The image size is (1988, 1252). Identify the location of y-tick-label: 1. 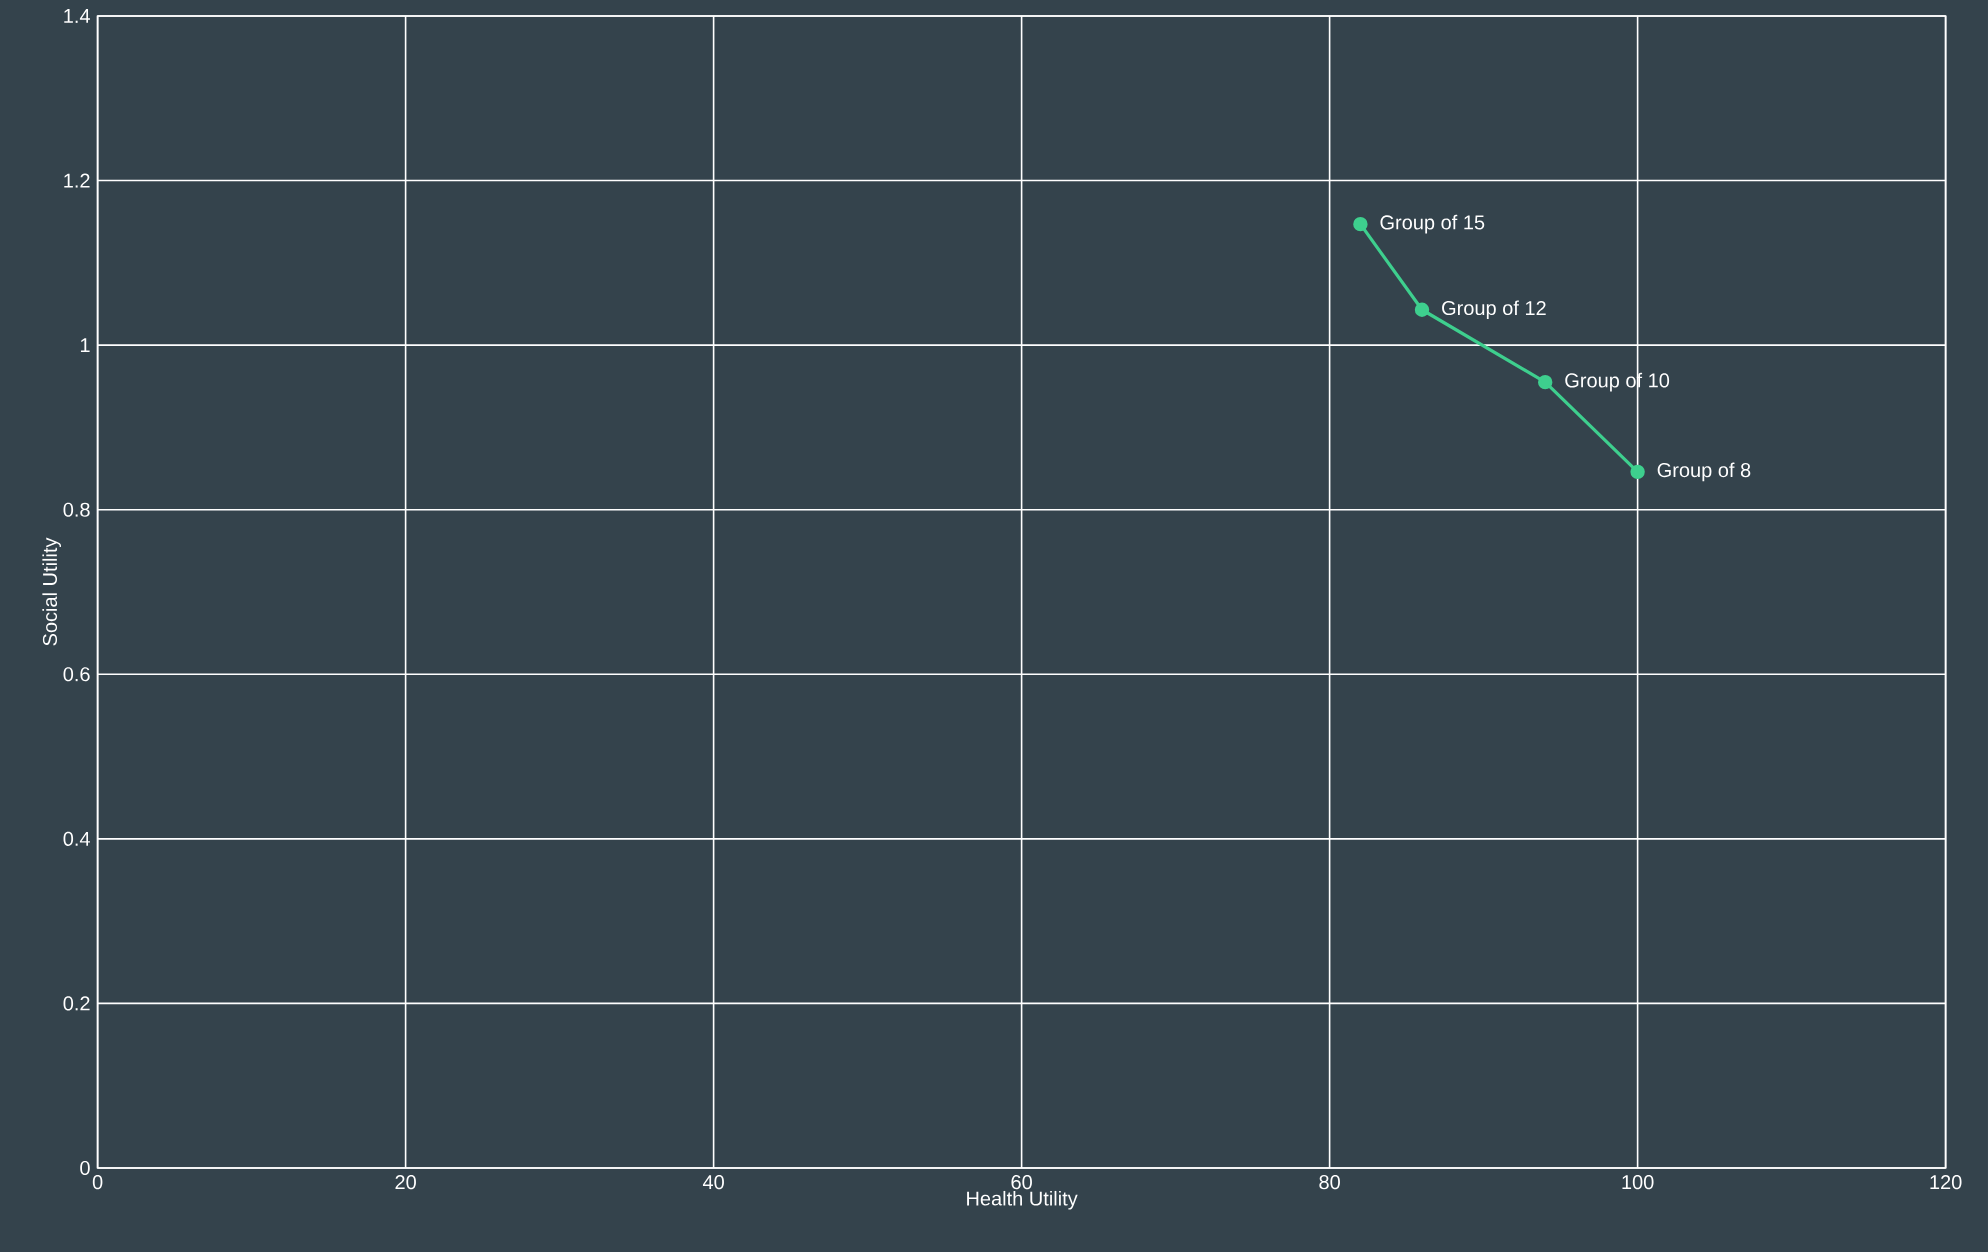
(85, 345).